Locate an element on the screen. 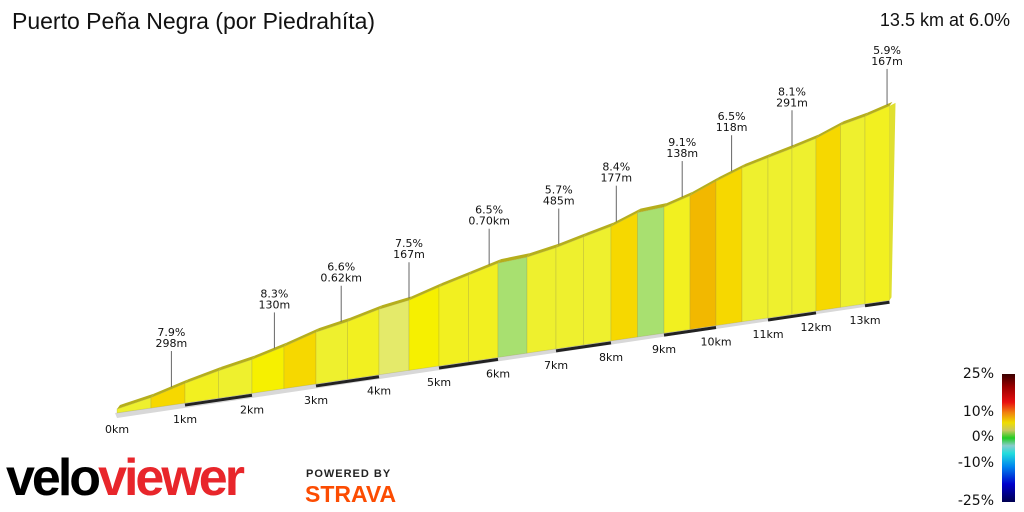 The image size is (1024, 512). annotation-gradient: 5.7% is located at coordinates (559, 190).